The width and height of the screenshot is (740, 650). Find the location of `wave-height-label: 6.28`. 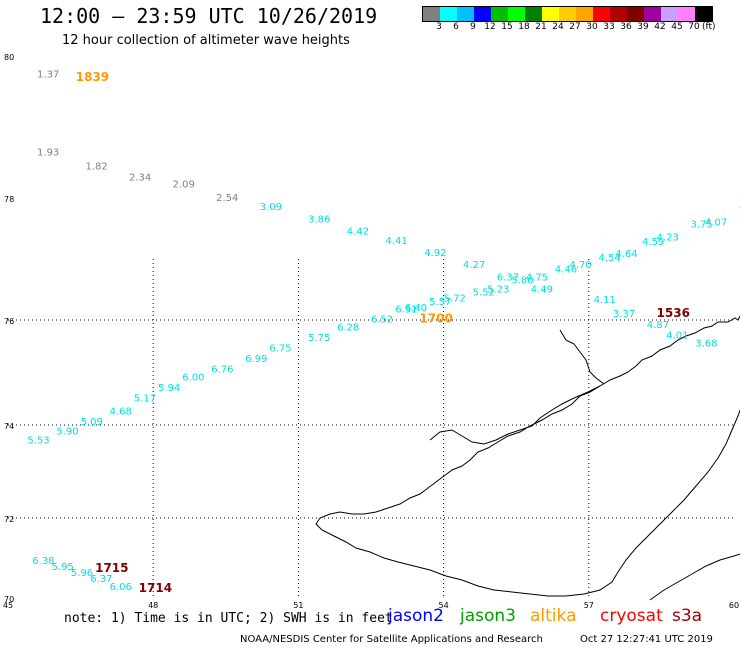

wave-height-label: 6.28 is located at coordinates (348, 328).